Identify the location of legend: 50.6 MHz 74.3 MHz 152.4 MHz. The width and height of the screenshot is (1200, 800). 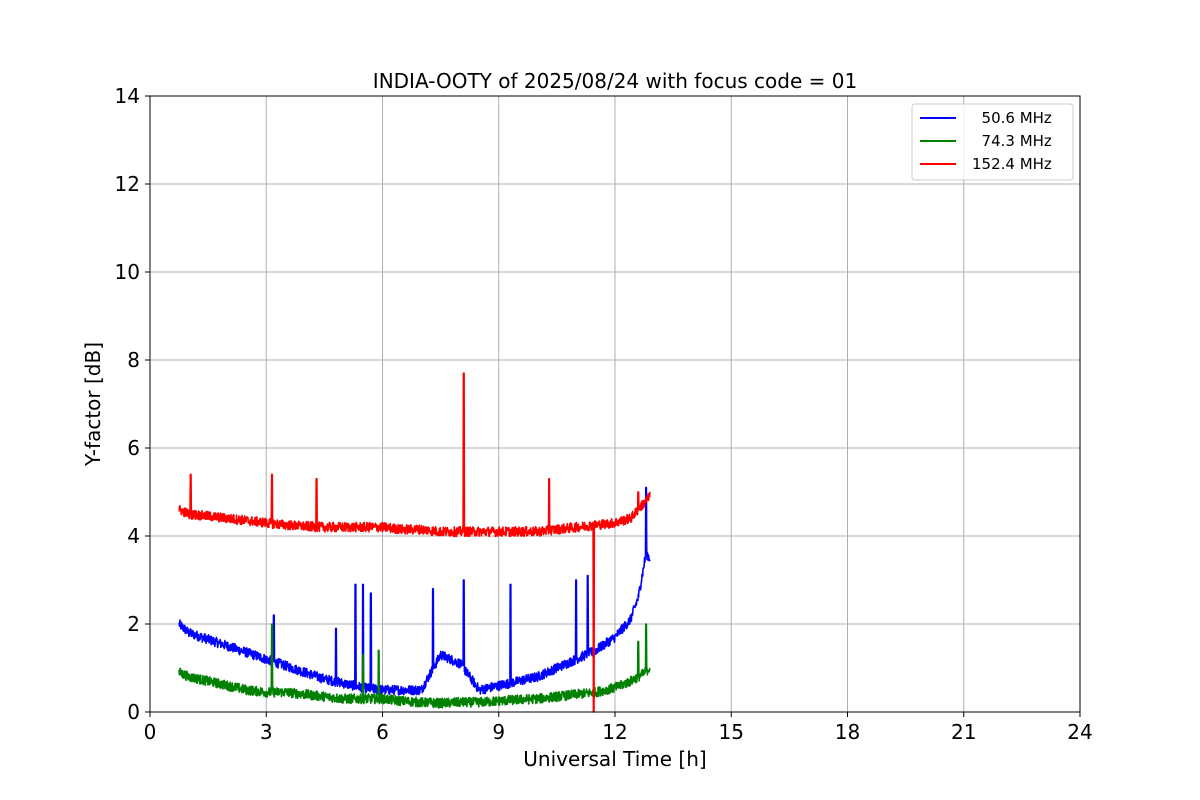
(992, 142).